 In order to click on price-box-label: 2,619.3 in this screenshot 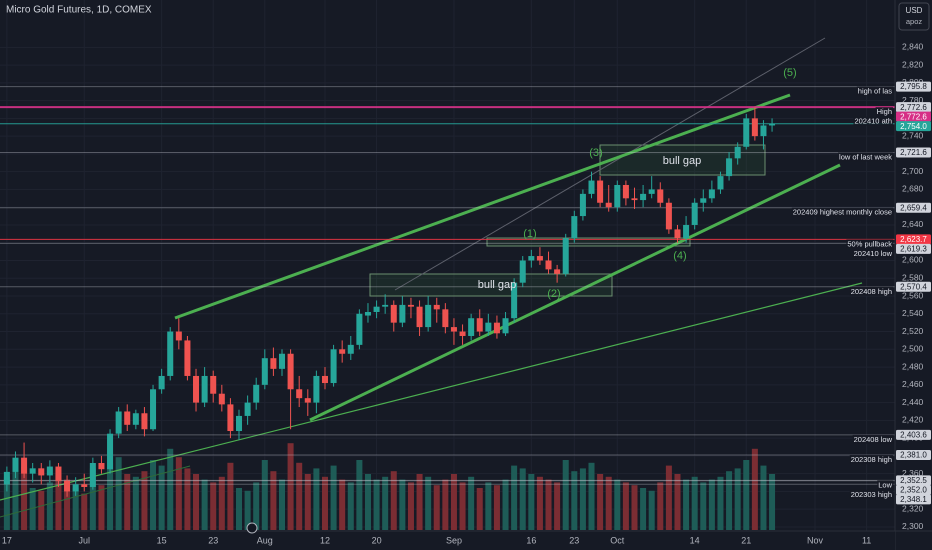, I will do `click(913, 249)`.